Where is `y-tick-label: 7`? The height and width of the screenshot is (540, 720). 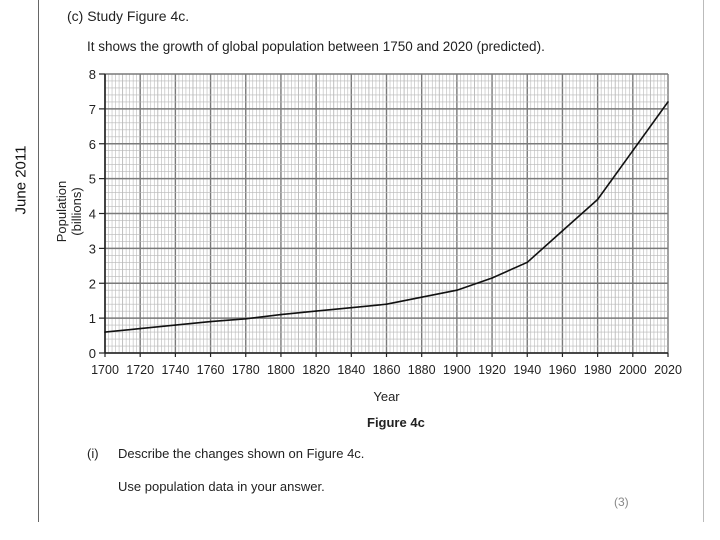
y-tick-label: 7 is located at coordinates (92, 109).